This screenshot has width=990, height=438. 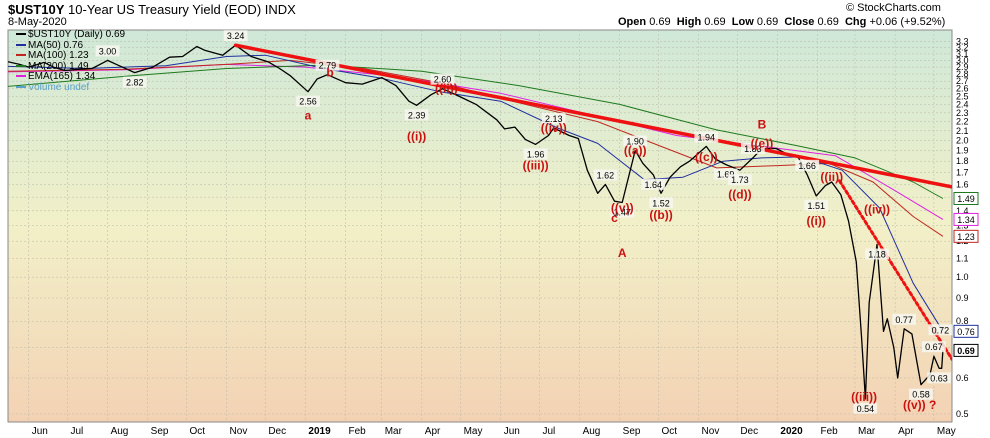 I want to click on y-tick-label: 0.9, so click(x=962, y=298).